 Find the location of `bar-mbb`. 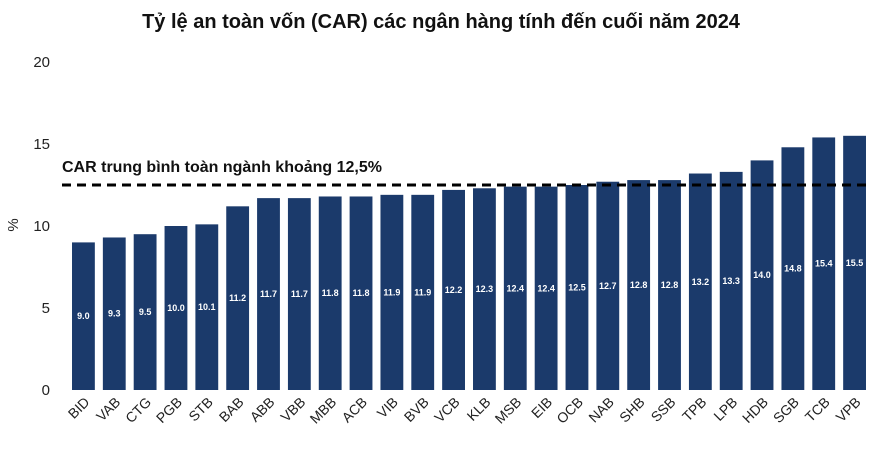

bar-mbb is located at coordinates (330, 293).